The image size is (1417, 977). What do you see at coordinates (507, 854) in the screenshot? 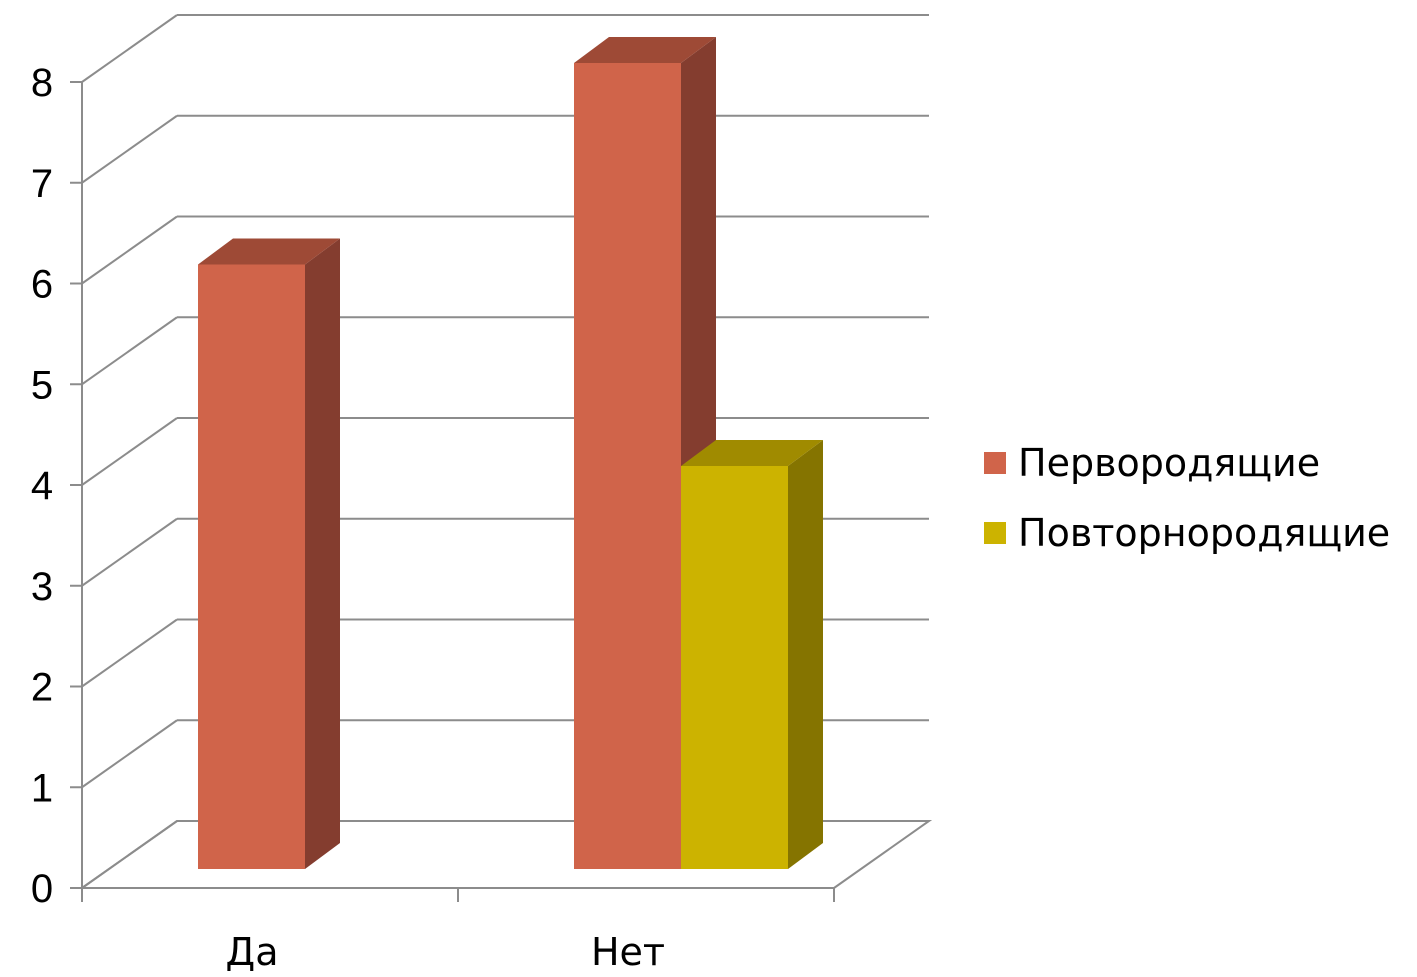
I see `floor-outline` at bounding box center [507, 854].